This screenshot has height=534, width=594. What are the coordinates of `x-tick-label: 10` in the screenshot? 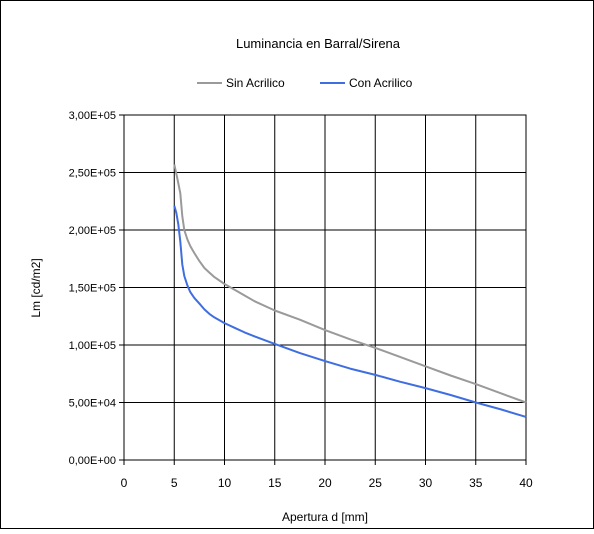 It's located at (225, 483).